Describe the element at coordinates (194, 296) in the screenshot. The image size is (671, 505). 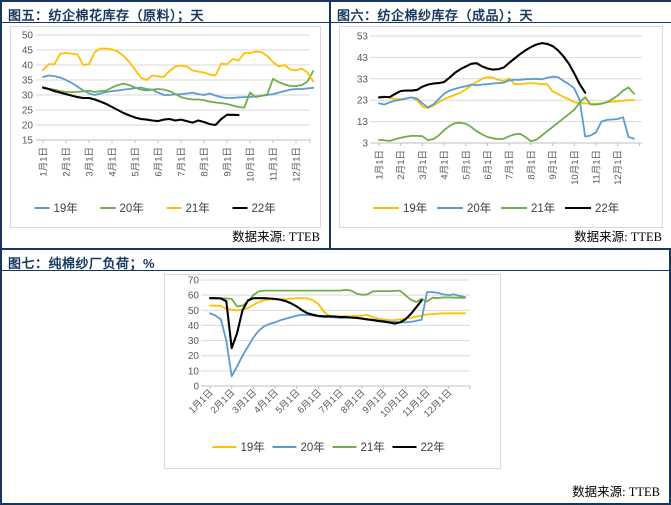
I see `y-axis-label: 60` at that location.